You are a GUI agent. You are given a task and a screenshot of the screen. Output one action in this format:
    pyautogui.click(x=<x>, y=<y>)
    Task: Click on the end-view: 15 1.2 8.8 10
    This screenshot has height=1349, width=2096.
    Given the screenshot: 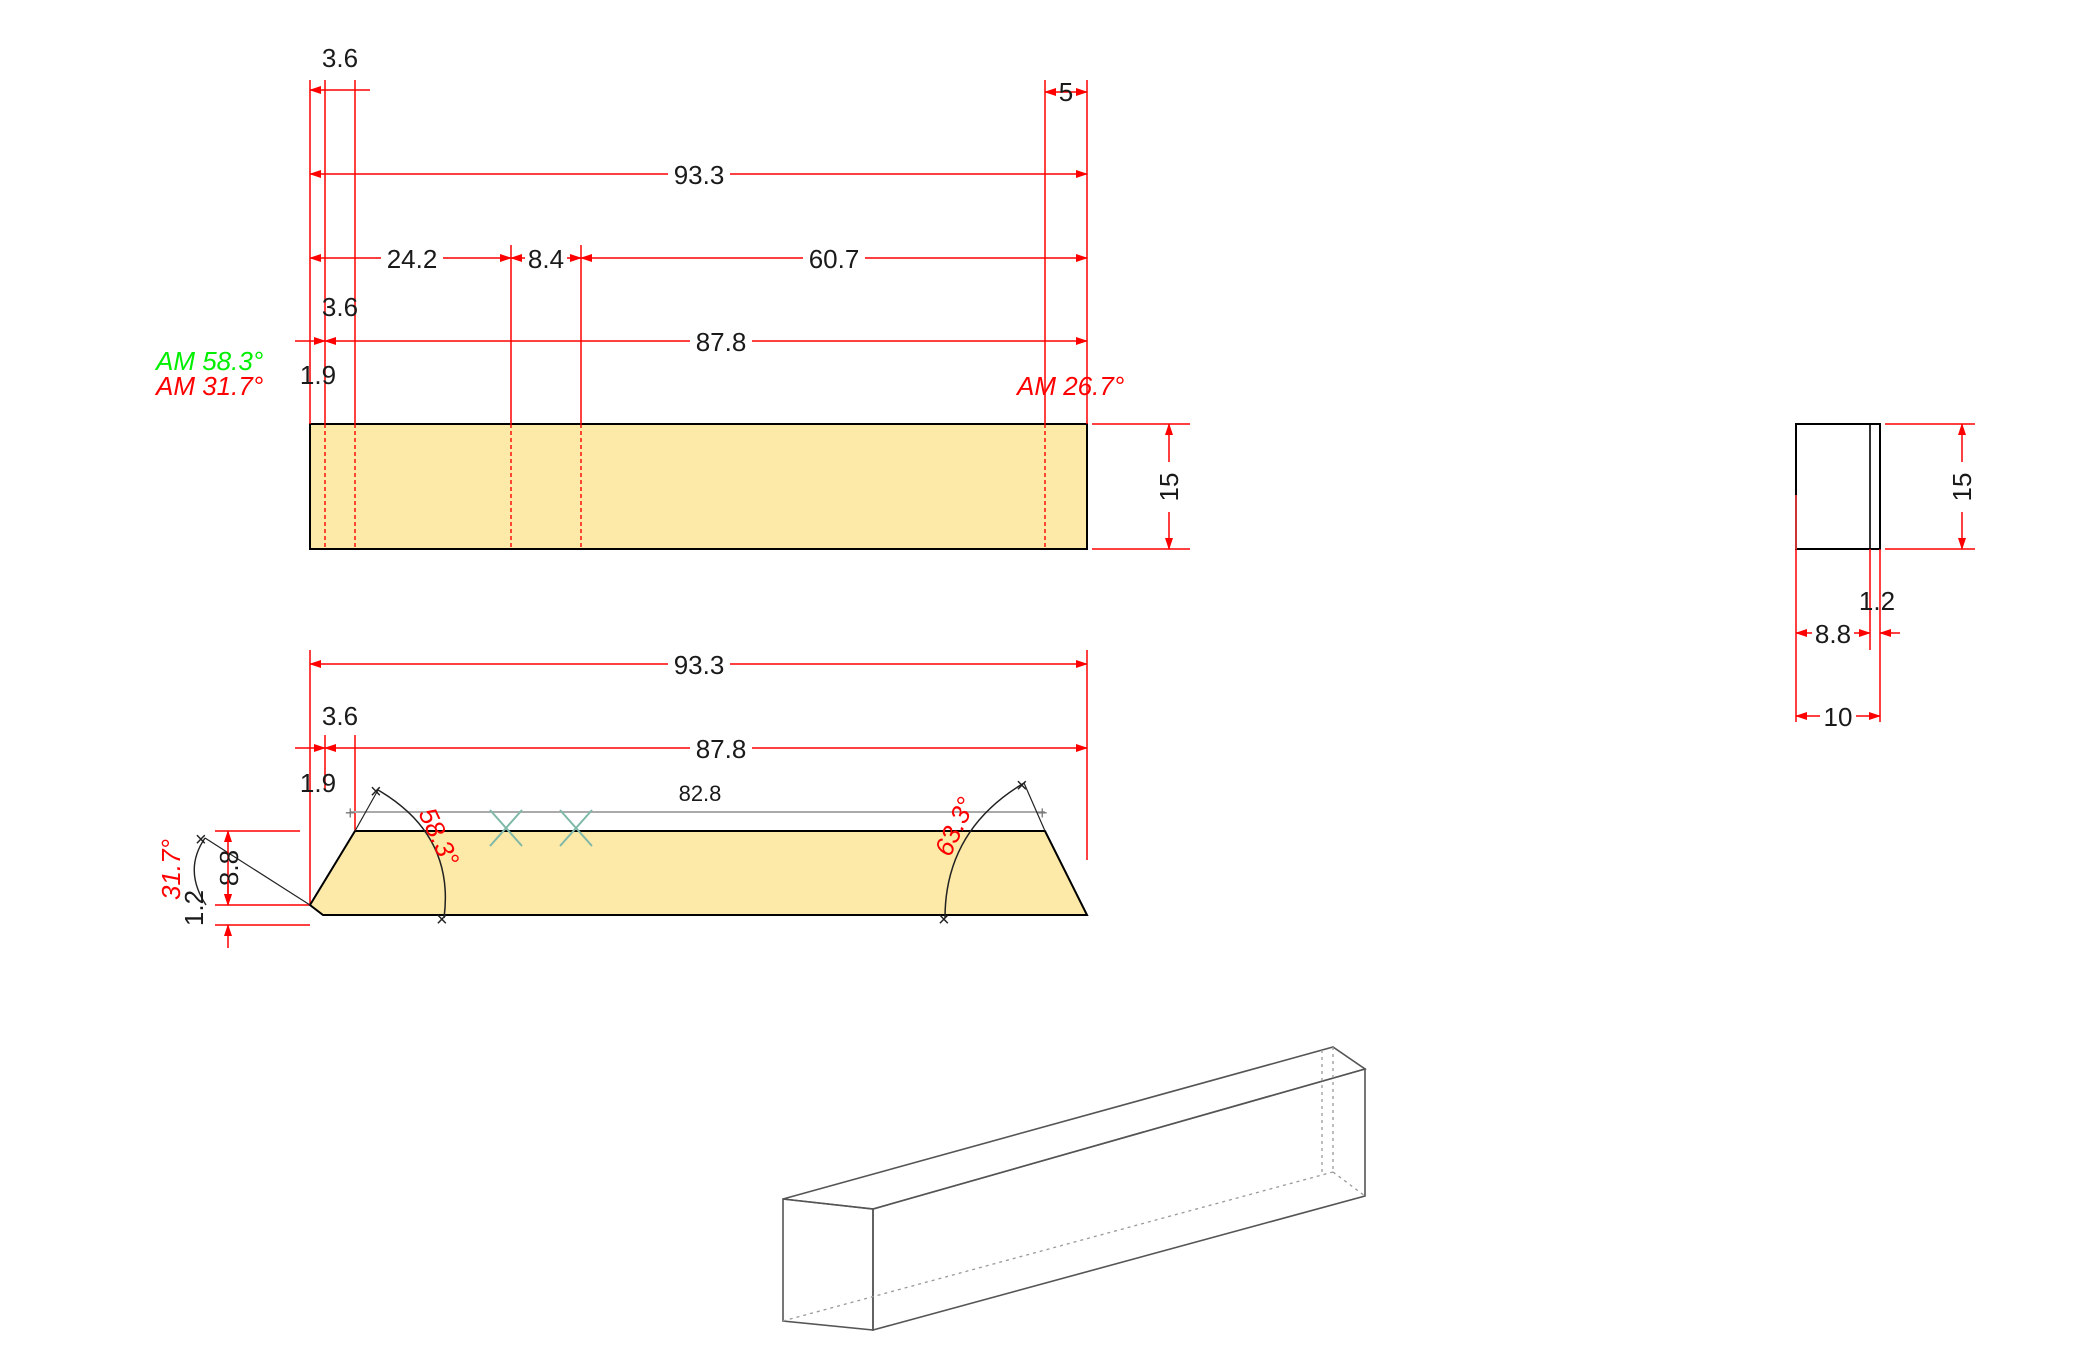 What is the action you would take?
    pyautogui.click(x=1886, y=577)
    